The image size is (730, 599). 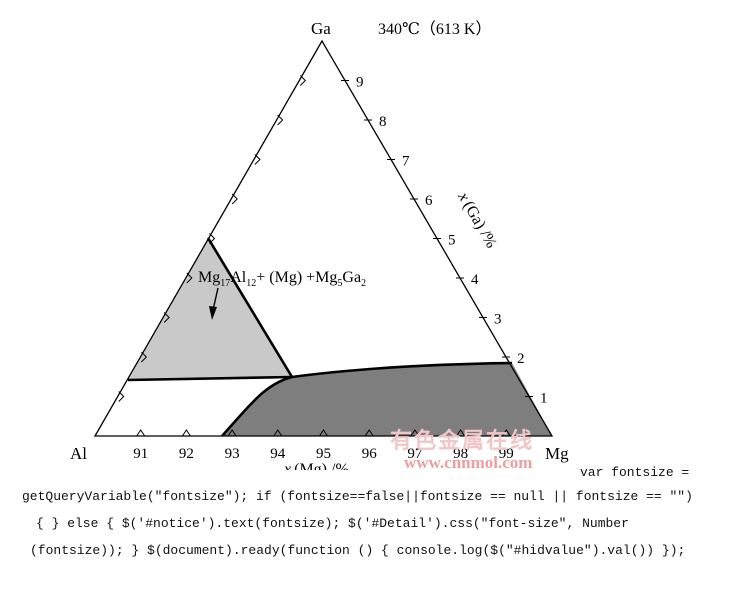 I want to click on watermark-chinese: 有色金属在线, so click(x=462, y=441).